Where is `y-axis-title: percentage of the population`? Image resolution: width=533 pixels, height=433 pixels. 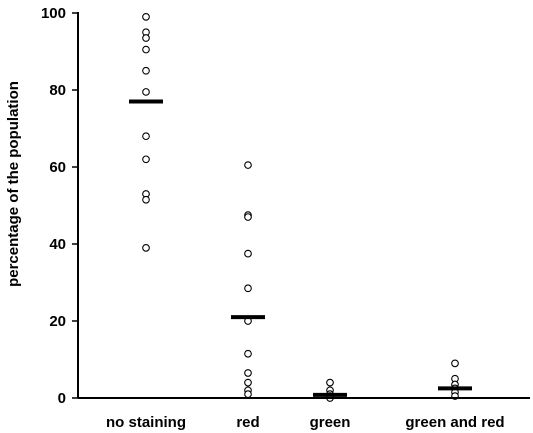 y-axis-title: percentage of the population is located at coordinates (13, 184).